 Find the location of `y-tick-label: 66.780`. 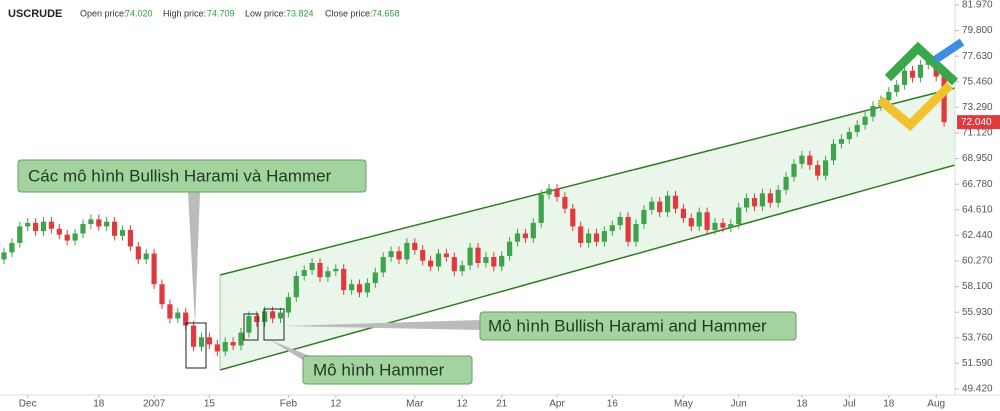

y-tick-label: 66.780 is located at coordinates (977, 184).